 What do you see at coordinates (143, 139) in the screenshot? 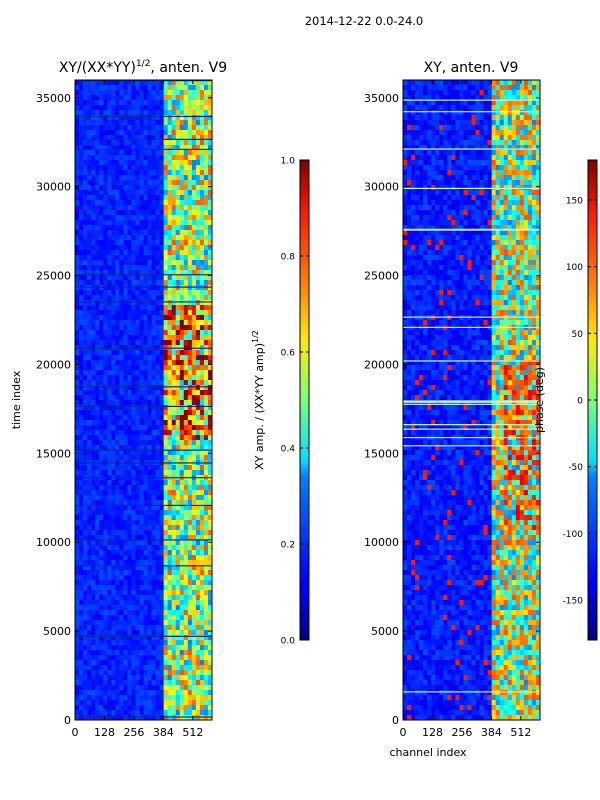
I see `heatmap-streak` at bounding box center [143, 139].